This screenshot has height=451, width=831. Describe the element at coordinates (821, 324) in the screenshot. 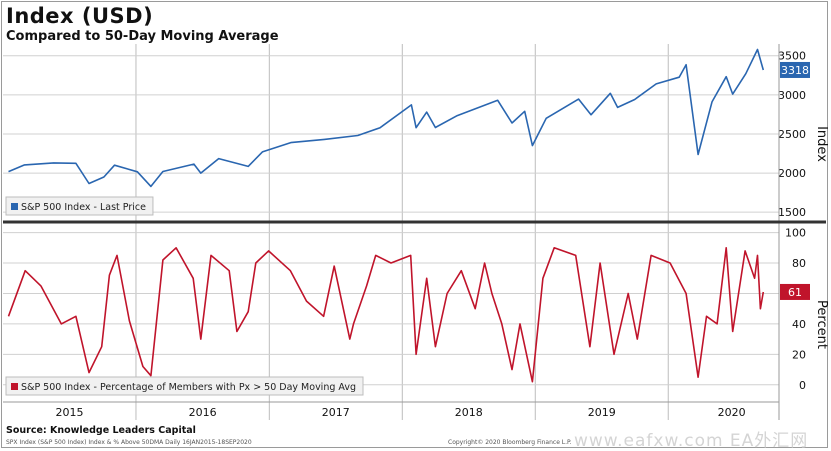

I see `percent-axis-title: Percent` at that location.